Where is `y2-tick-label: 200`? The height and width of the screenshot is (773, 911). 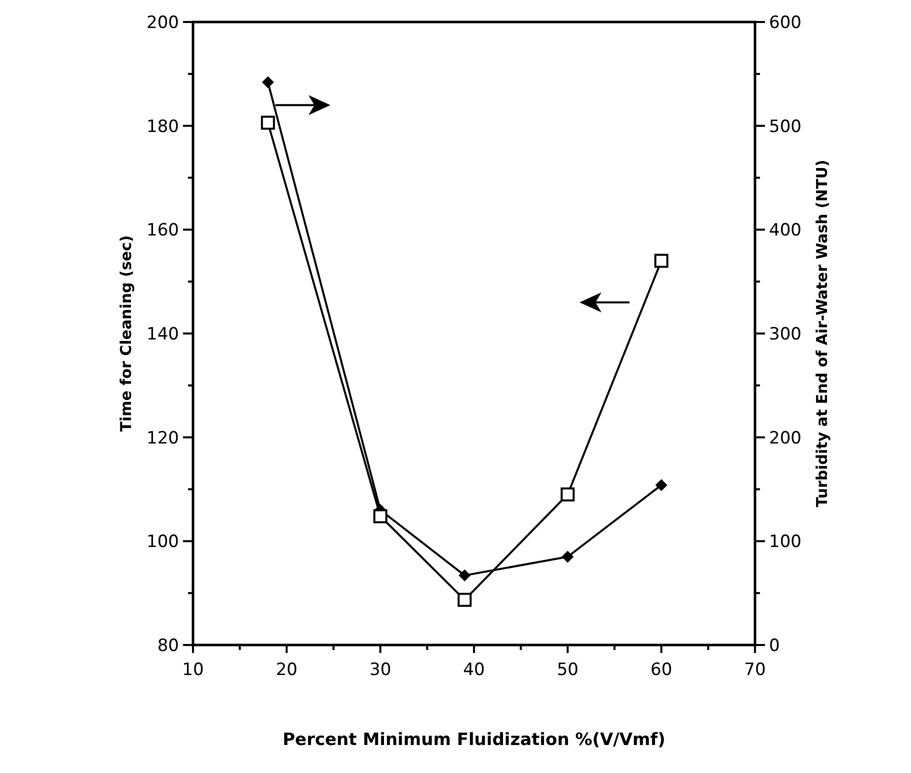
y2-tick-label: 200 is located at coordinates (785, 438).